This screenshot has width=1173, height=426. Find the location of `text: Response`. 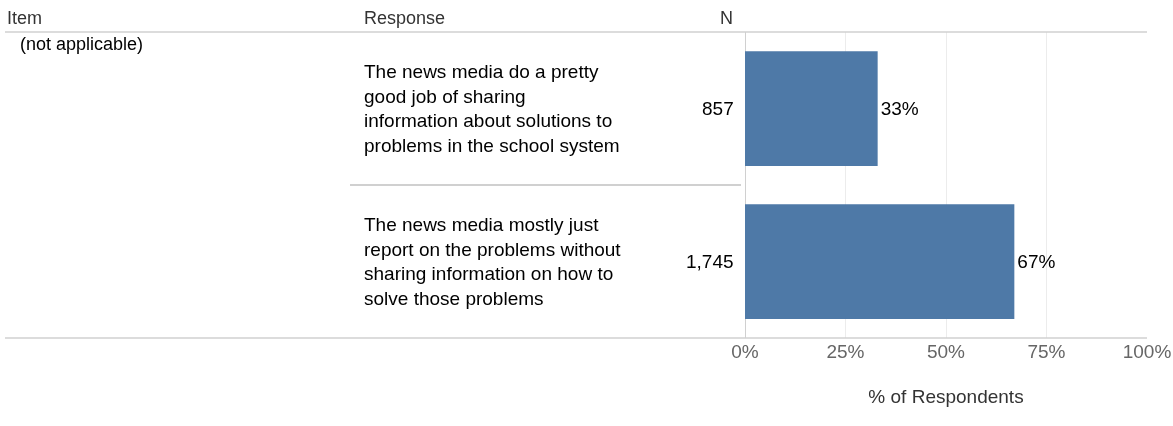

text: Response is located at coordinates (405, 18).